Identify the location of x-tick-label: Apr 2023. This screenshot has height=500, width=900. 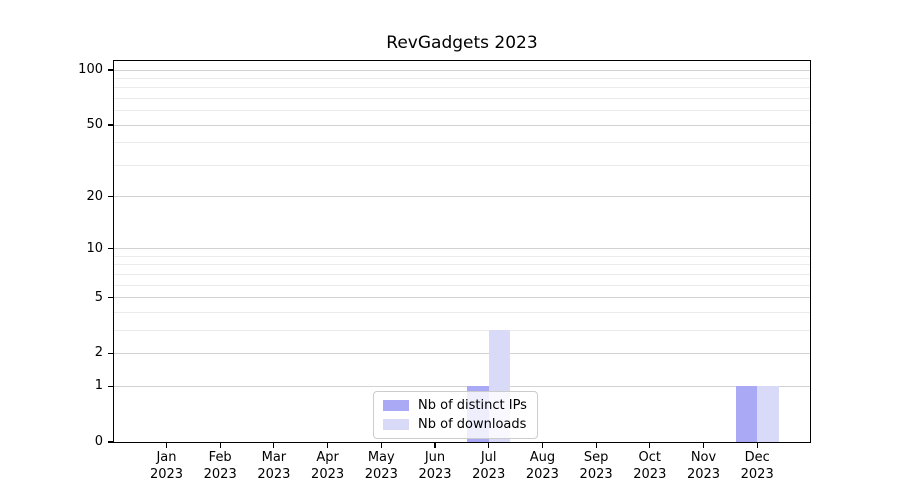
(328, 466).